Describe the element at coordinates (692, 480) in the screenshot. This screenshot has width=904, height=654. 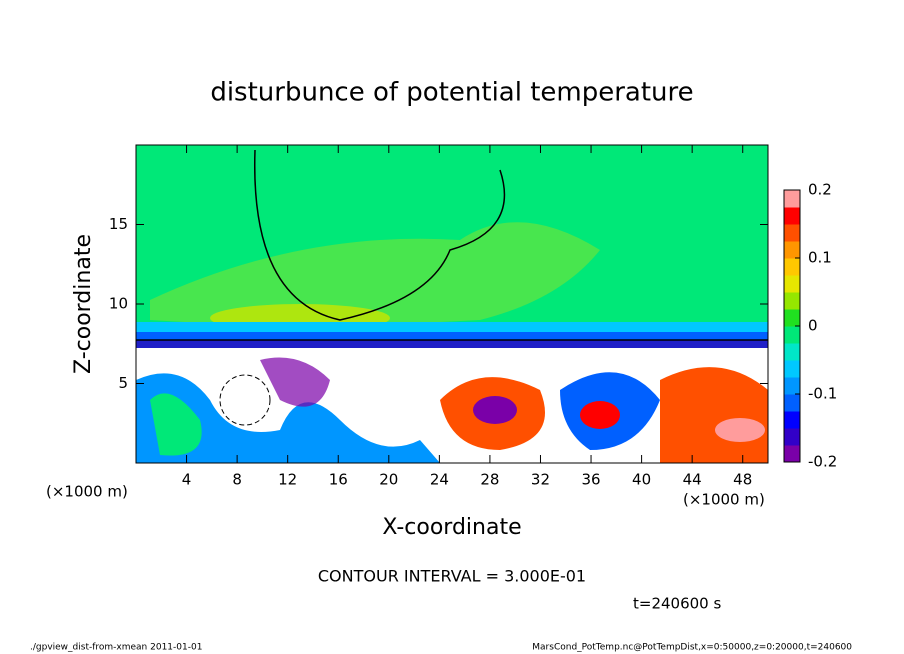
I see `x-tick-label: 44` at that location.